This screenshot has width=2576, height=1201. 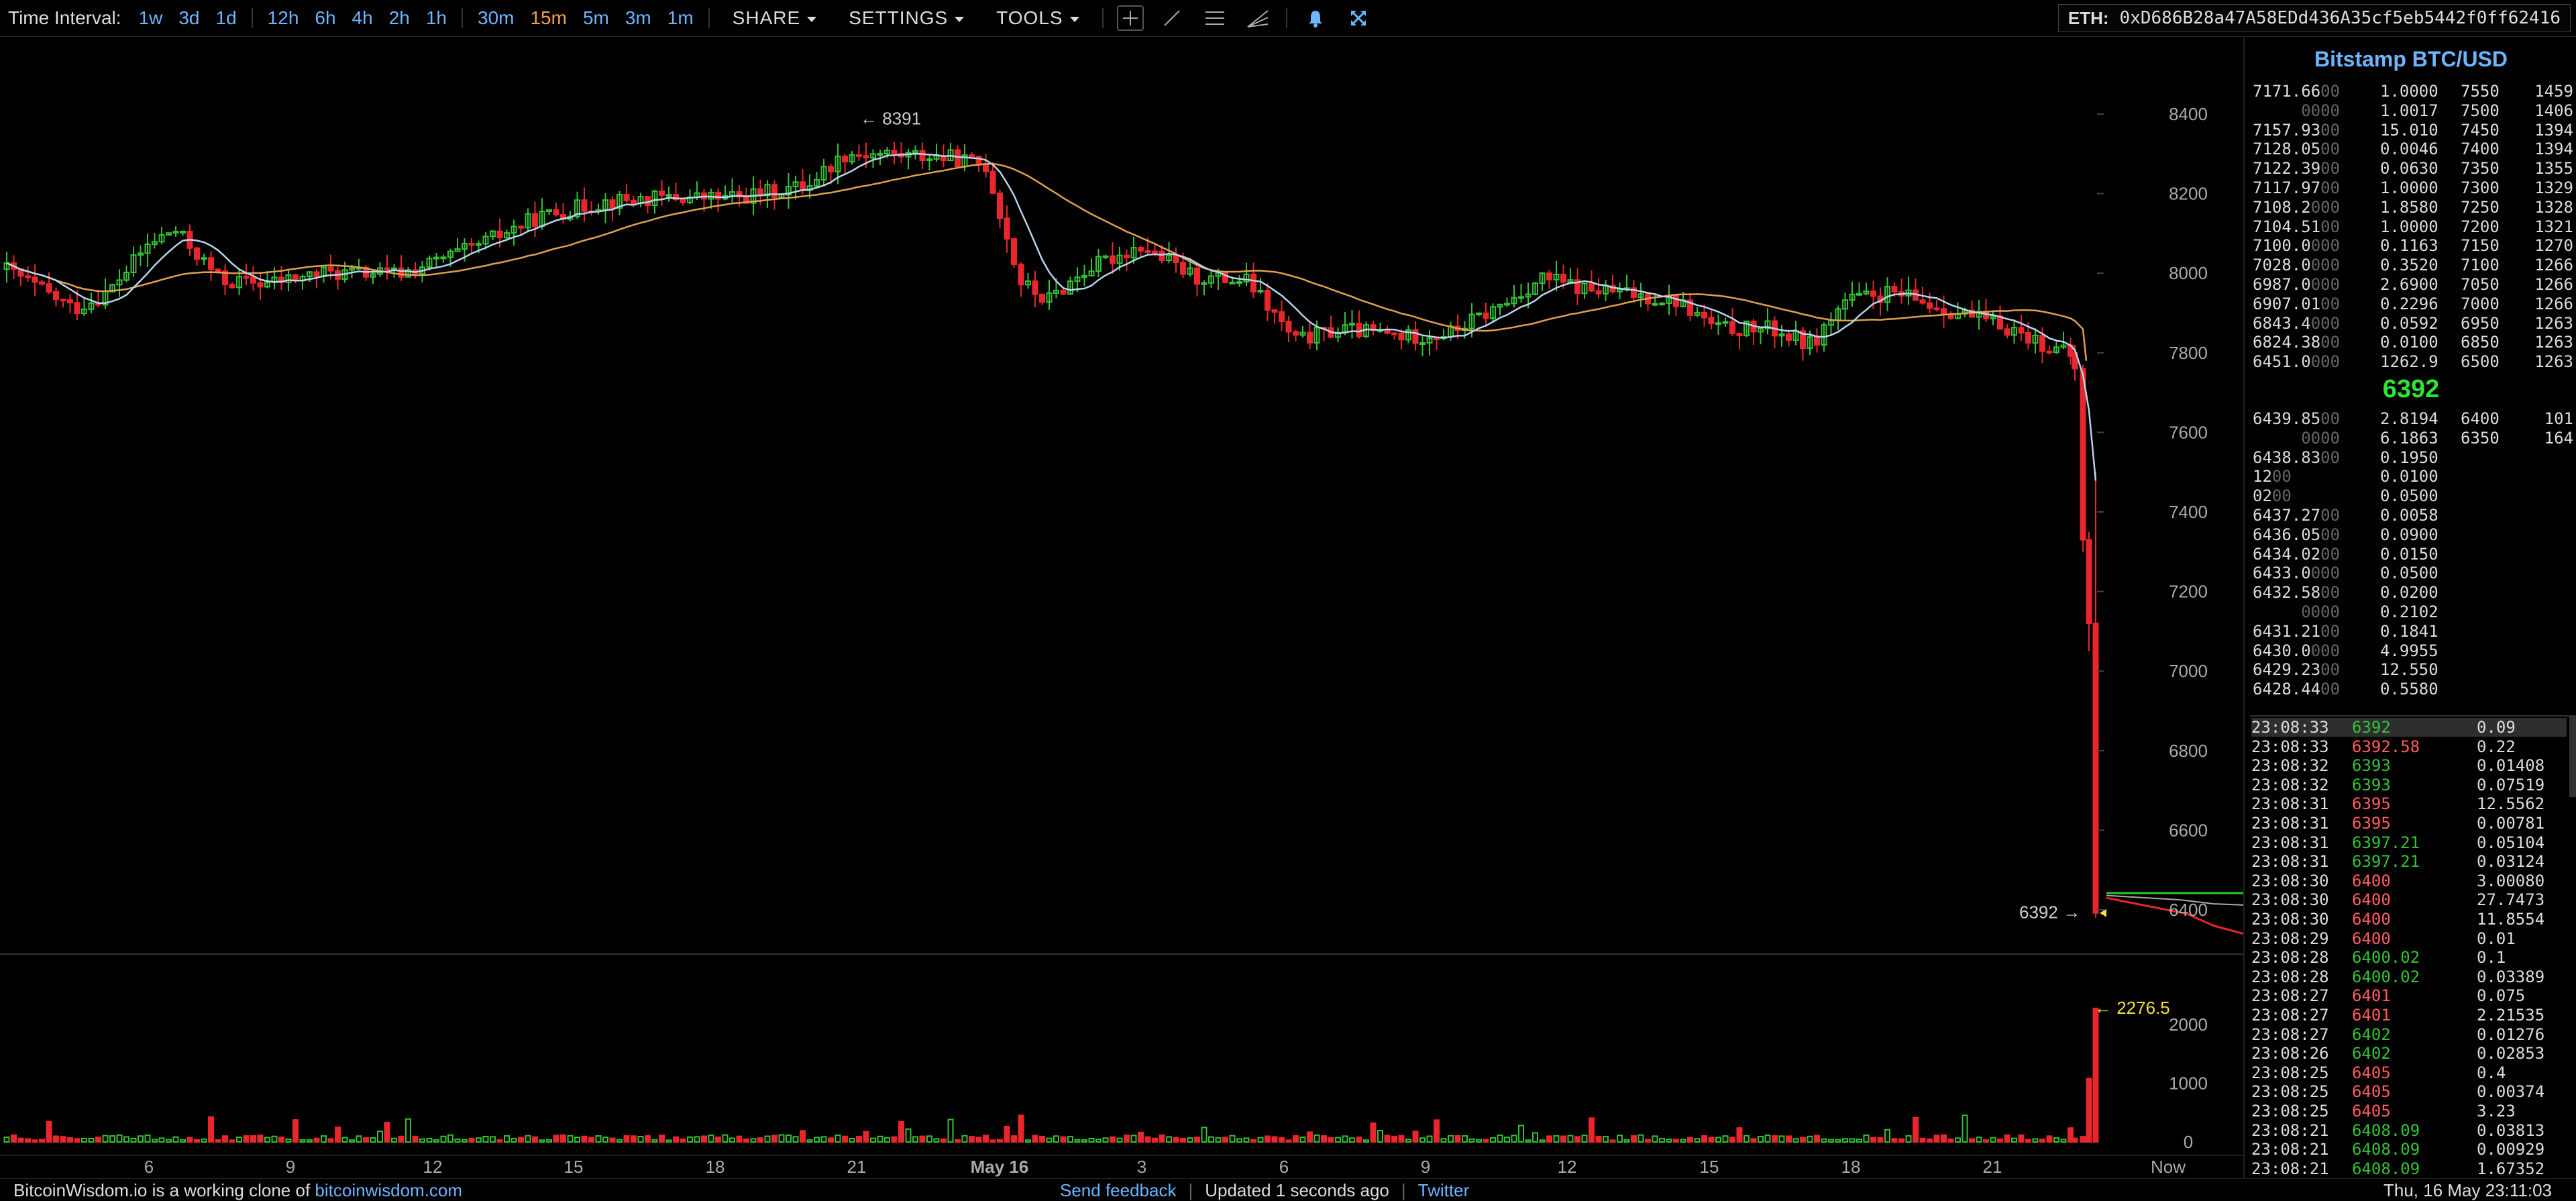 I want to click on ask-row: 7171.6600 1.0000 7550 1459, so click(x=2413, y=91).